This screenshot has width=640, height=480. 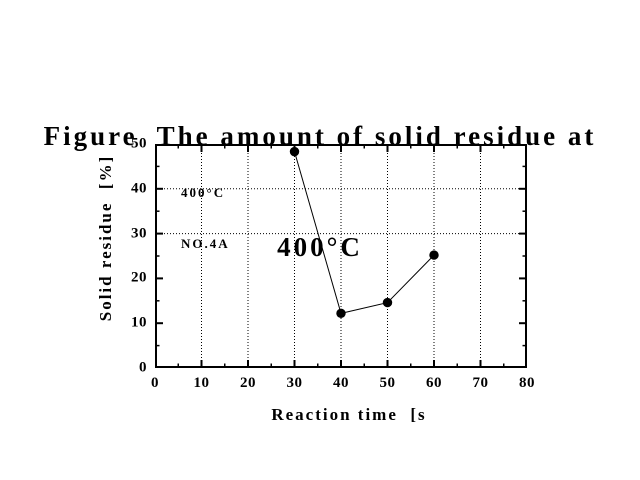 What do you see at coordinates (201, 383) in the screenshot?
I see `x-tick-label: 10` at bounding box center [201, 383].